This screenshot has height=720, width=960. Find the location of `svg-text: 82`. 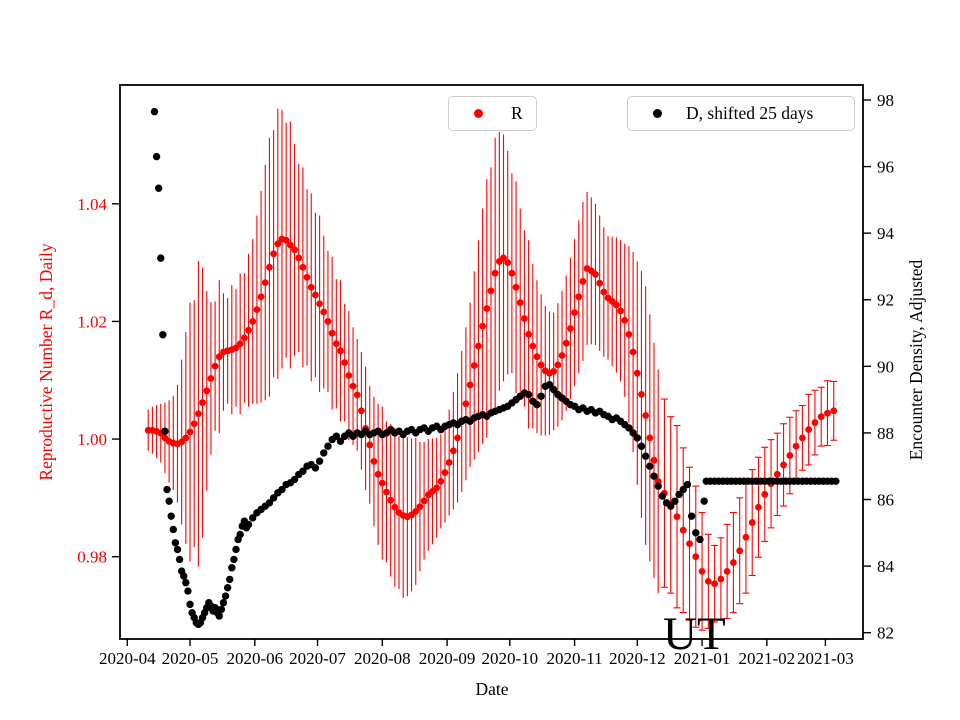

svg-text: 82 is located at coordinates (885, 633).